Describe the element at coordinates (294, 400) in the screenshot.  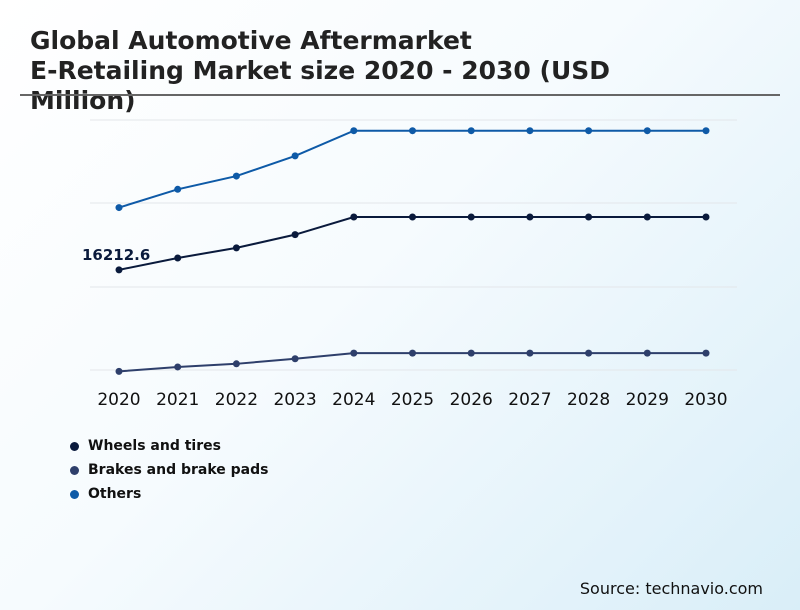
I see `x-tick-label: 2023` at that location.